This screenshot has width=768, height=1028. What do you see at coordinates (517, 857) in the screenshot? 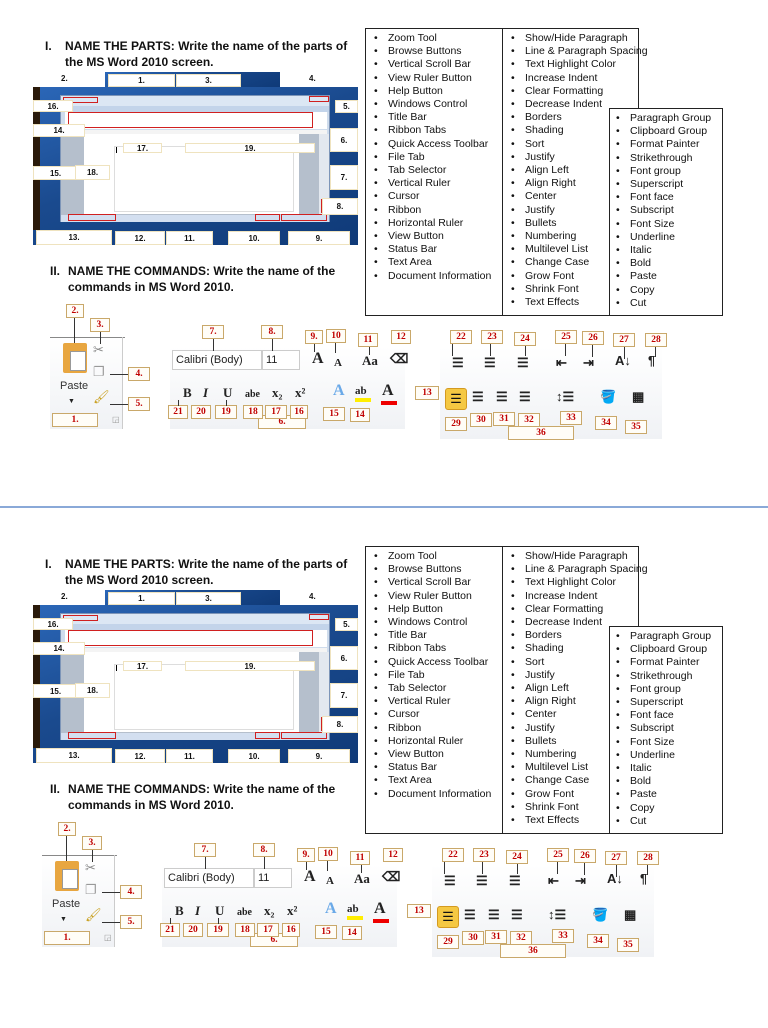
I see `command-label-24: 24` at bounding box center [517, 857].